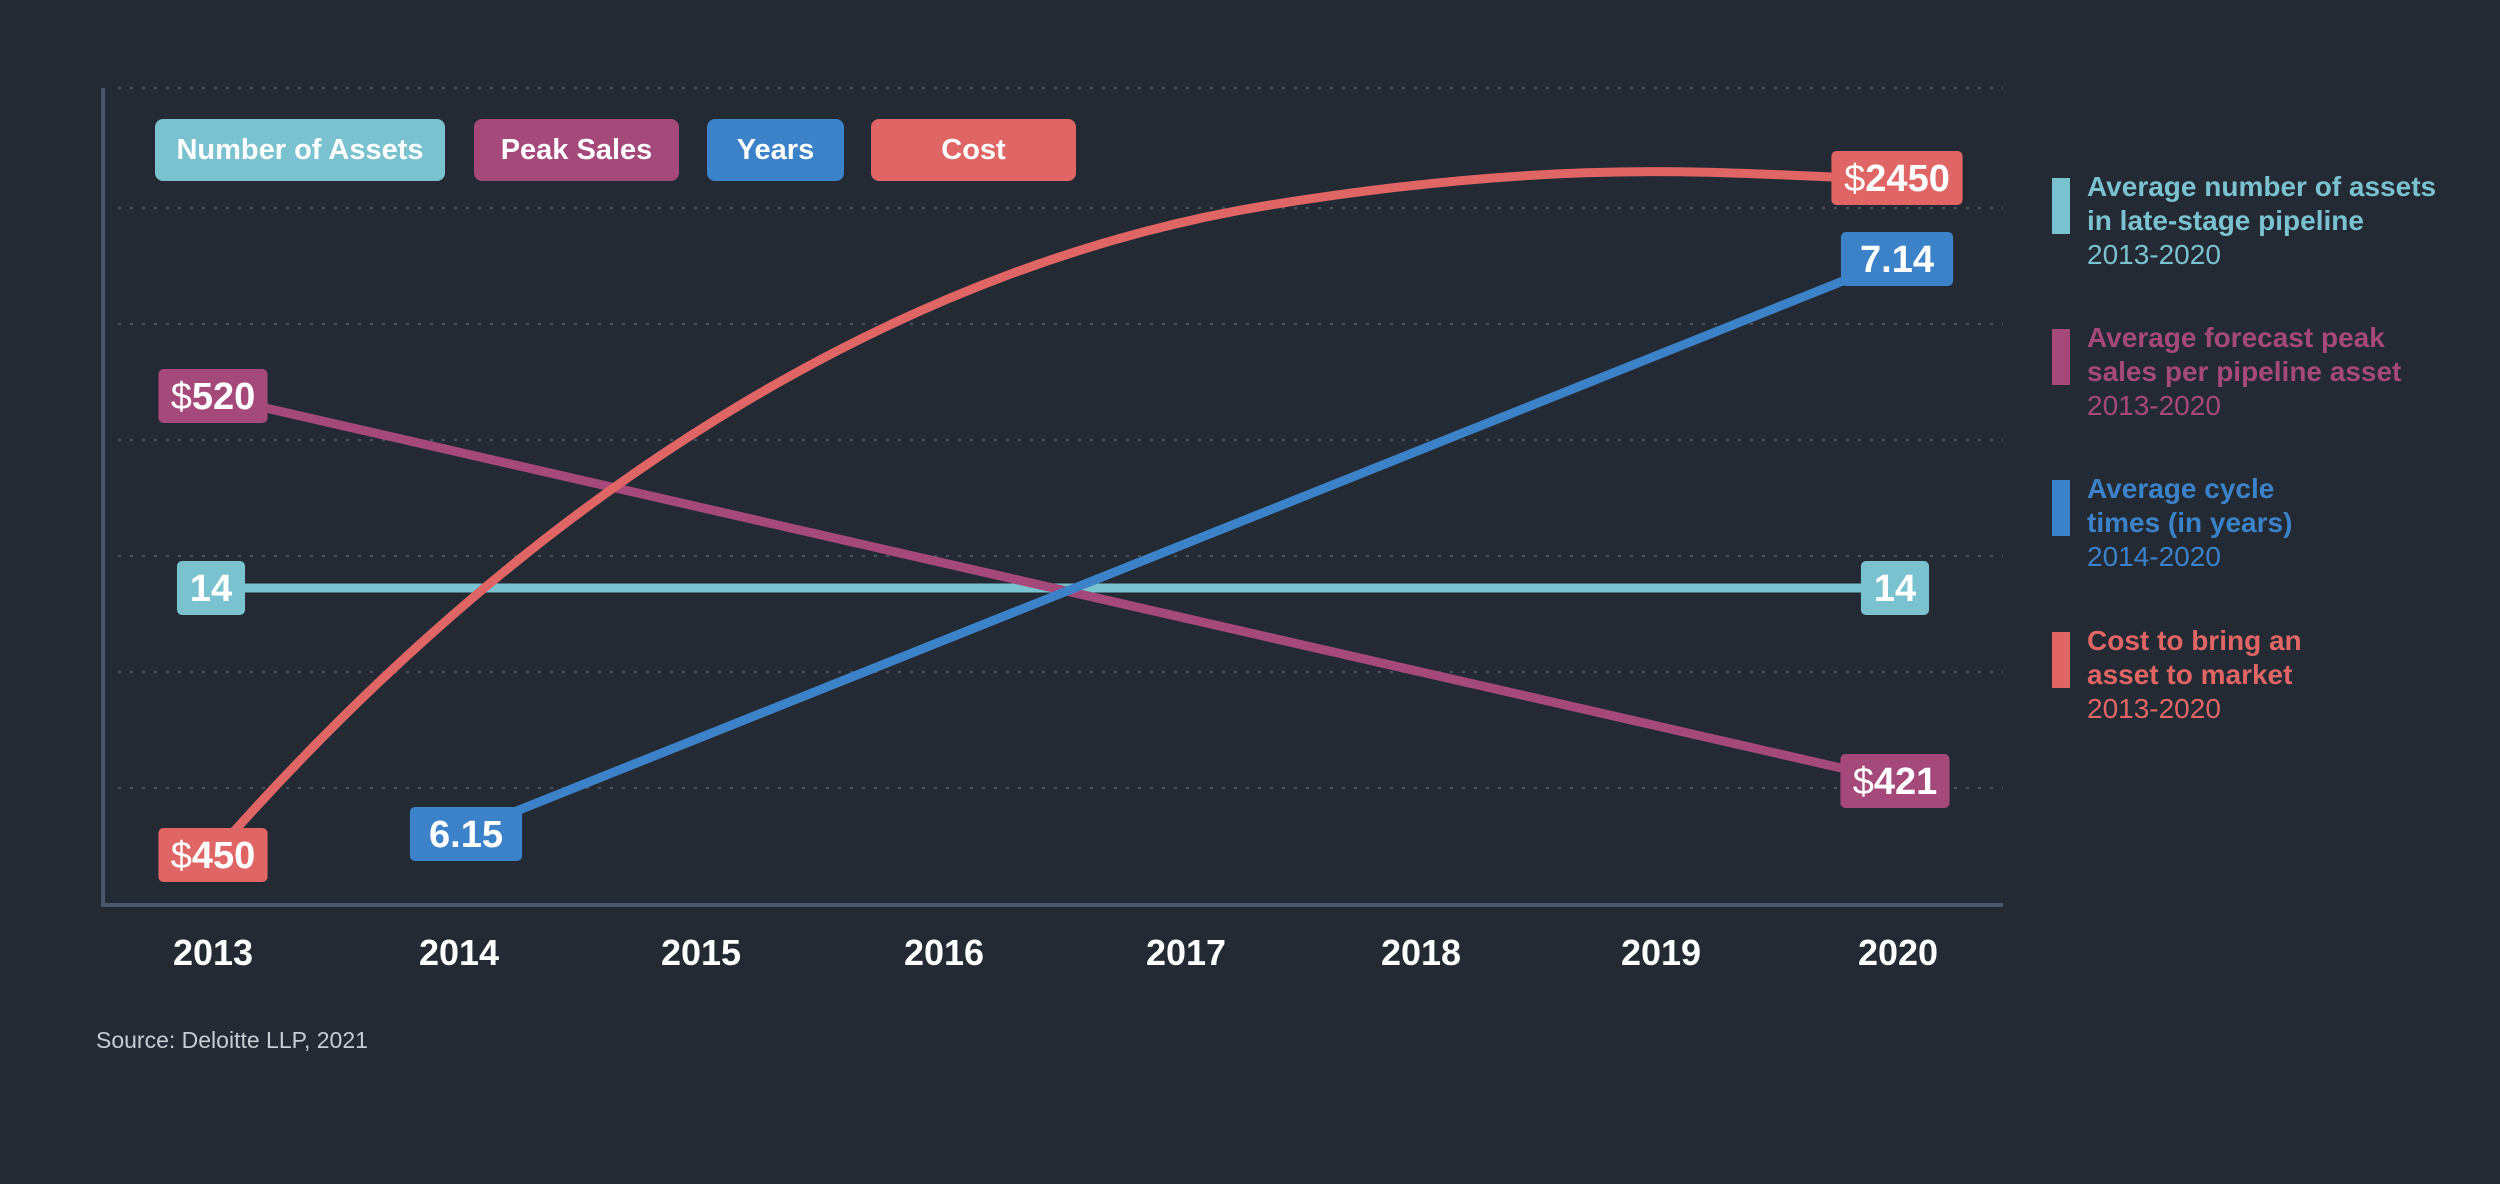 The width and height of the screenshot is (2500, 1184). I want to click on side-legend-title: in late-stage pipeline, so click(2225, 220).